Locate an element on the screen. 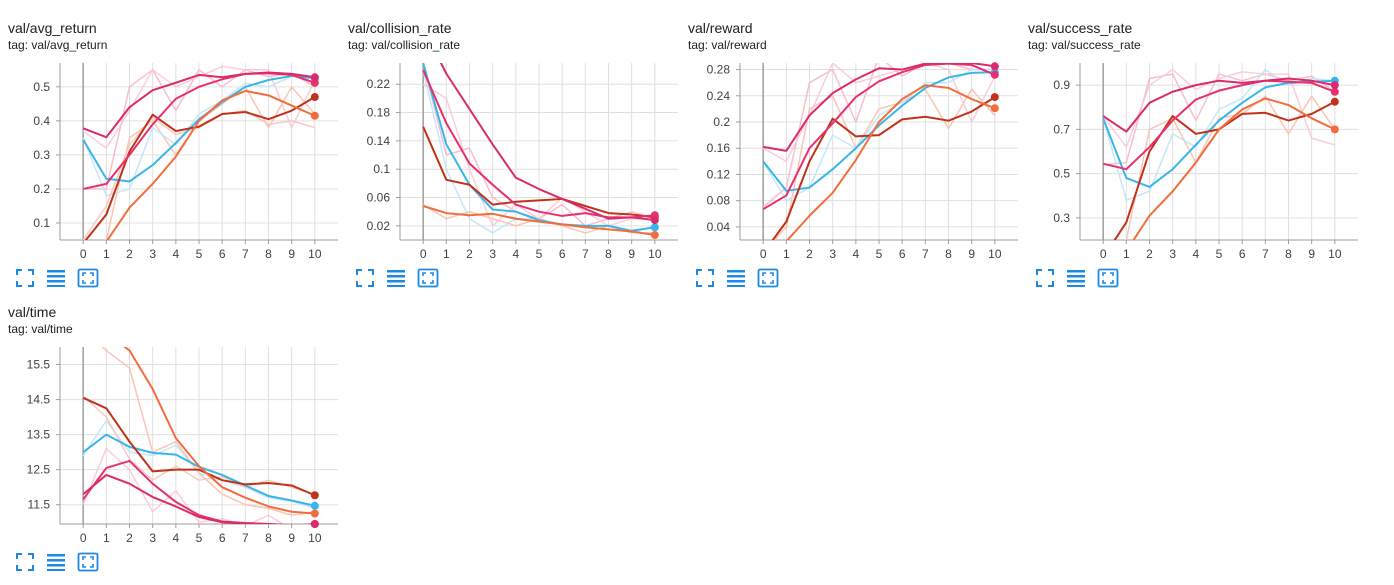 This screenshot has width=1394, height=585. y-tick-label: 0.16 is located at coordinates (719, 148).